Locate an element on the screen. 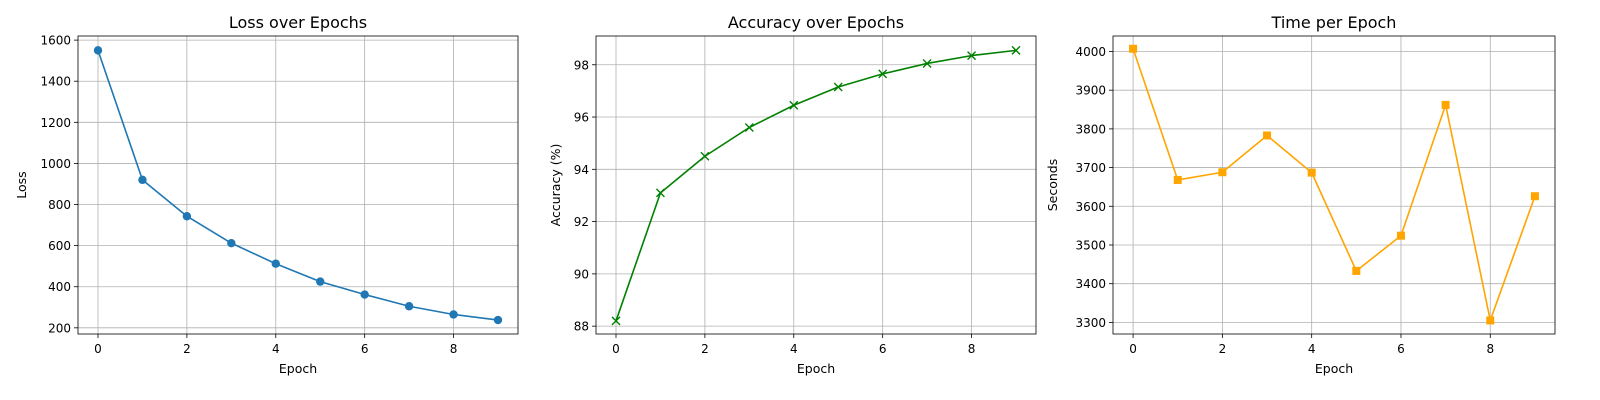 This screenshot has width=1600, height=400. y-tick-label: 600 is located at coordinates (59, 246).